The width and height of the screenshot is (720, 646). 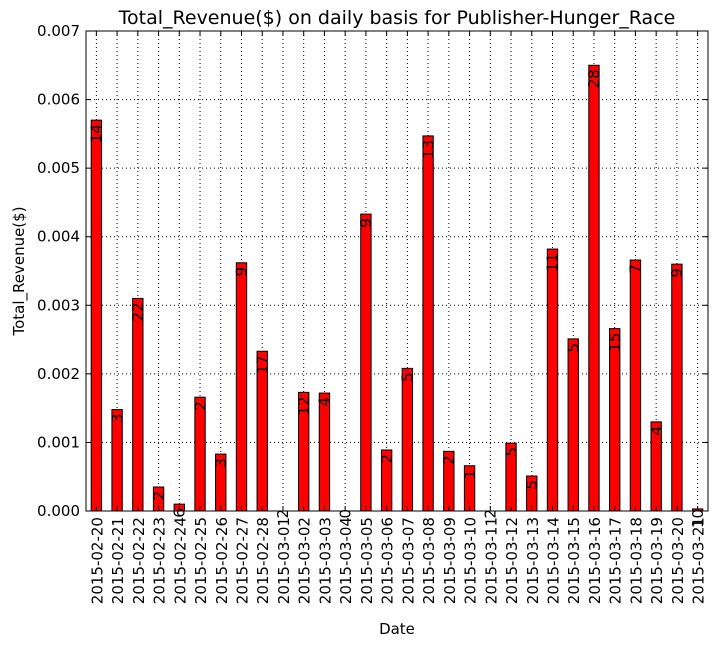 What do you see at coordinates (345, 514) in the screenshot?
I see `bar-label: 0` at bounding box center [345, 514].